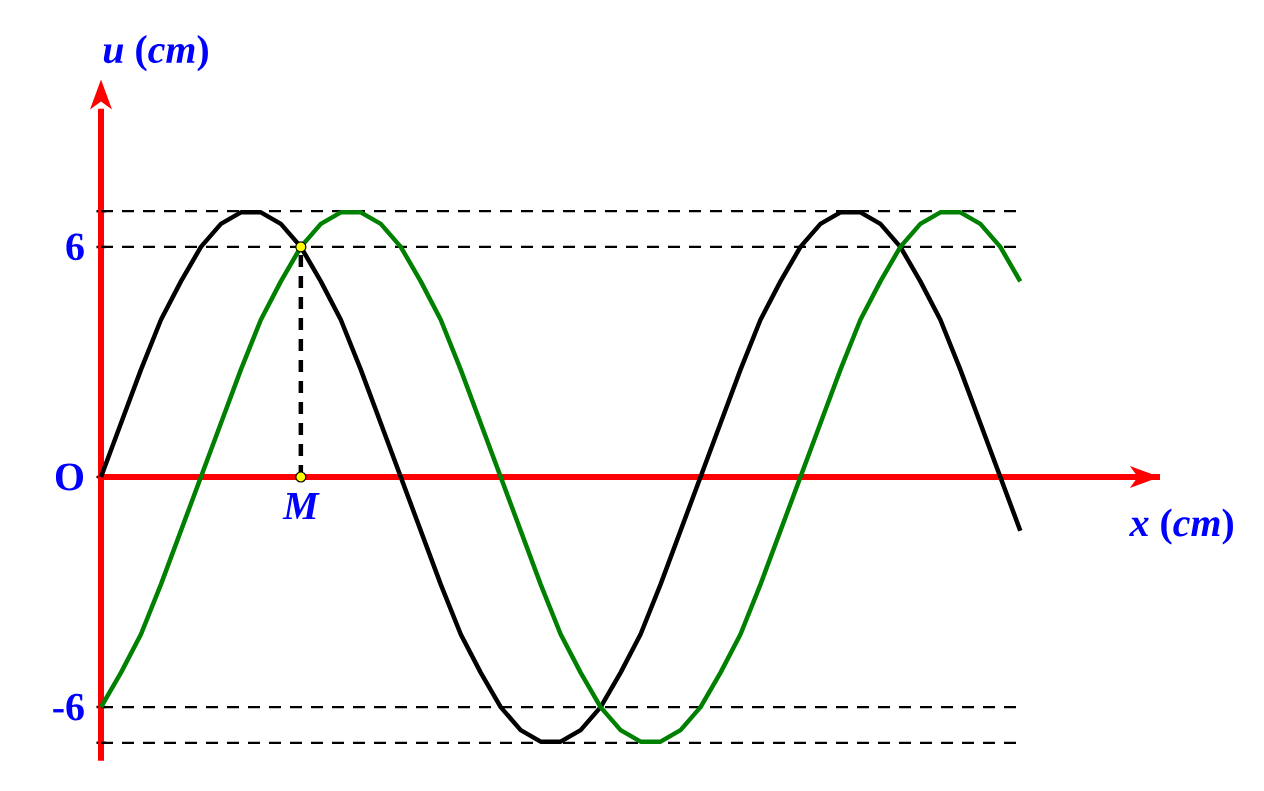  I want to click on y-tick-label: O, so click(69, 477).